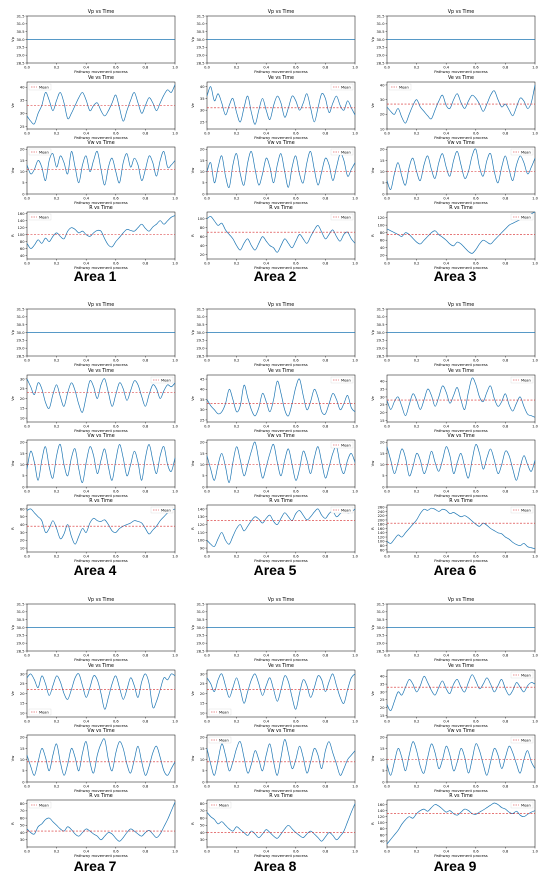  What do you see at coordinates (95, 866) in the screenshot?
I see `area-label-7: Area 7` at bounding box center [95, 866].